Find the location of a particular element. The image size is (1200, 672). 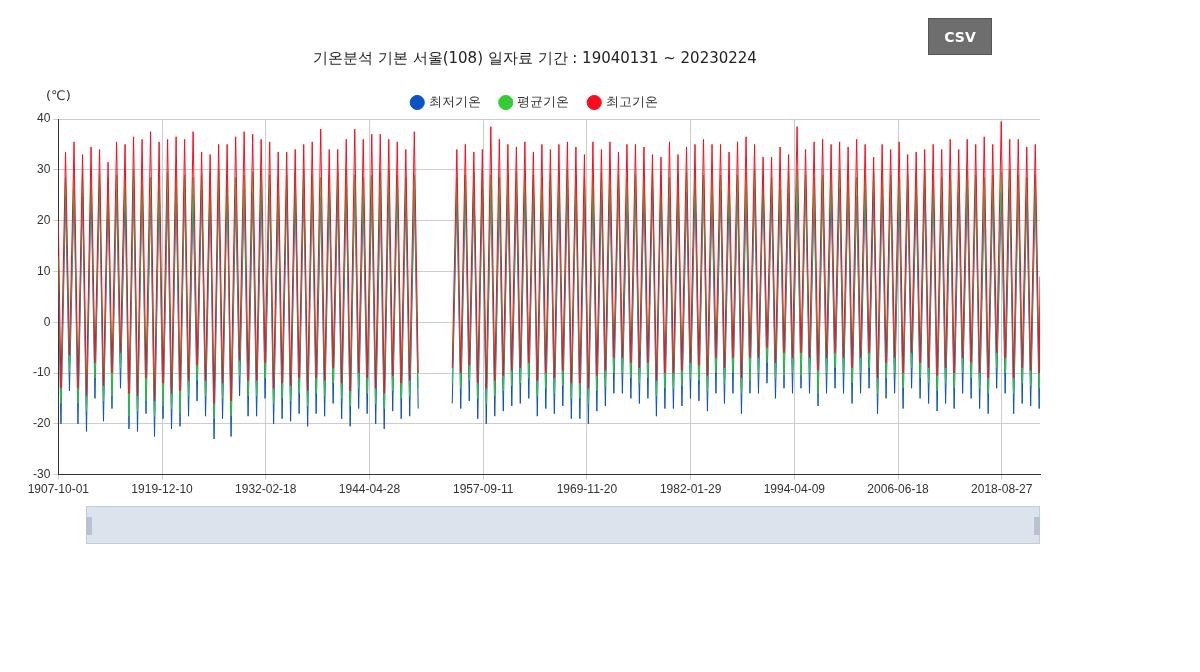

chart-title: 기온분석 기본 서울(108) 일자료 기간 : 19040131 ~ 20230224 is located at coordinates (535, 57).